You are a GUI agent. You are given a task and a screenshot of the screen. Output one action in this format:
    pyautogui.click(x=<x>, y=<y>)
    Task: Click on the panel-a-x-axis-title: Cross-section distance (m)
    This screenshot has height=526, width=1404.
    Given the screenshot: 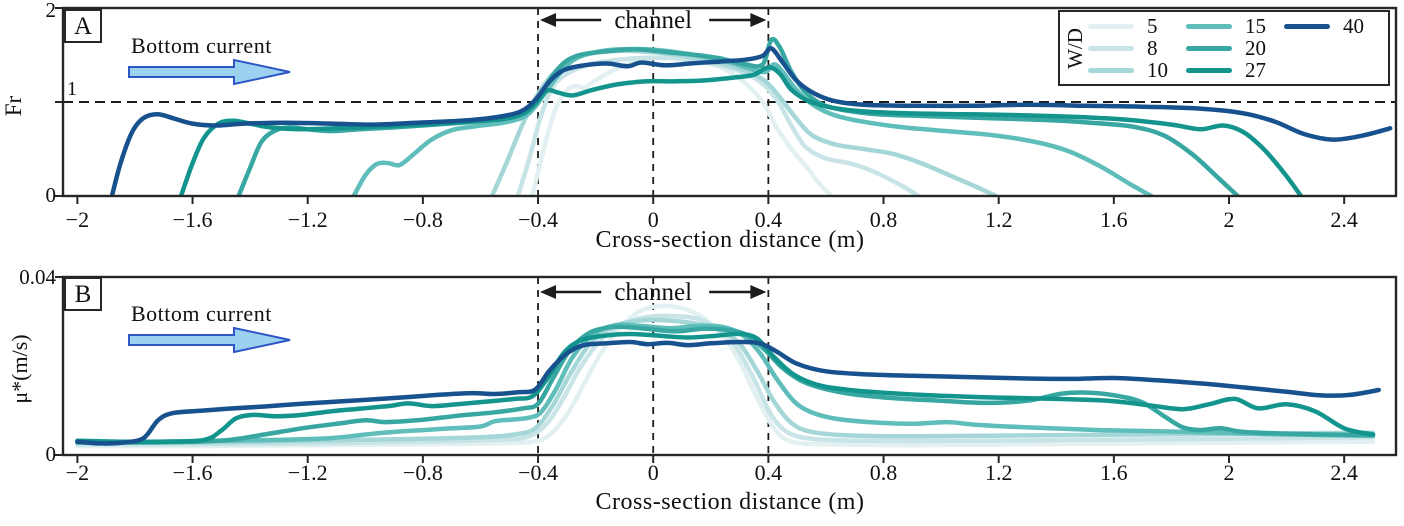 What is the action you would take?
    pyautogui.click(x=730, y=240)
    